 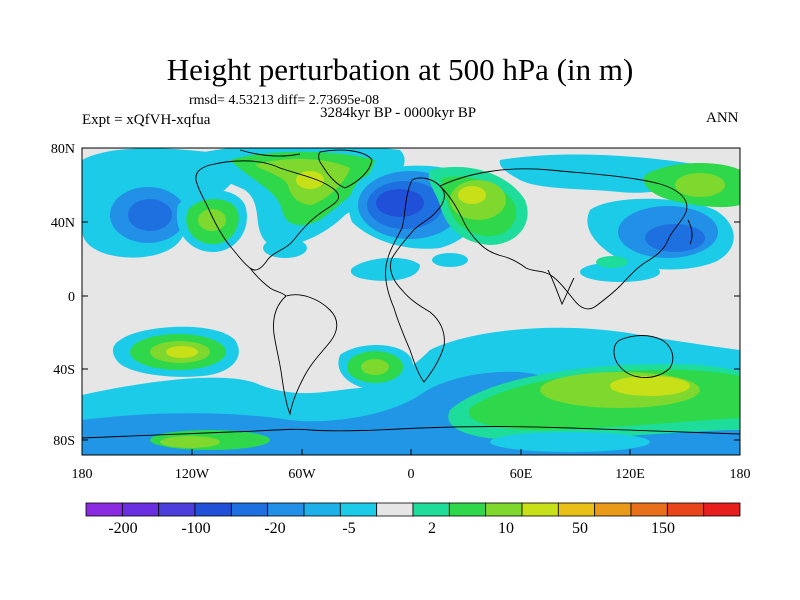 I want to click on contour-east-asia-mid-blue, so click(x=675, y=238).